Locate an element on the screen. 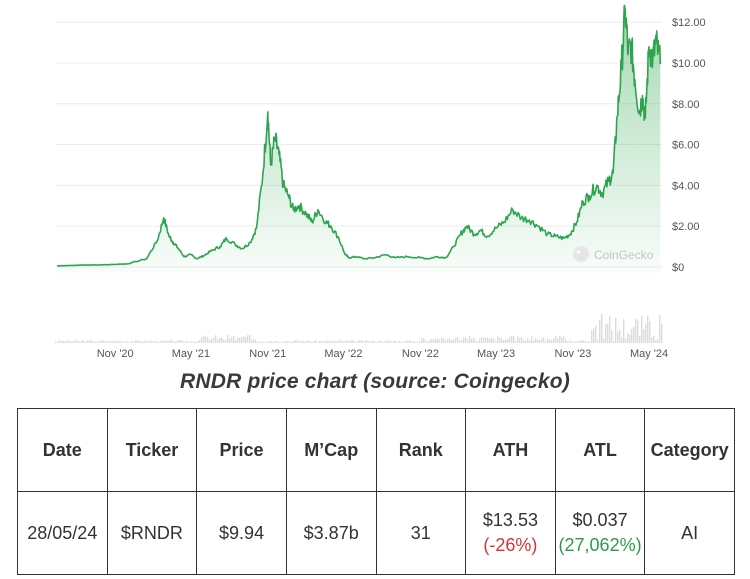  ath-change: (-26%) is located at coordinates (510, 545).